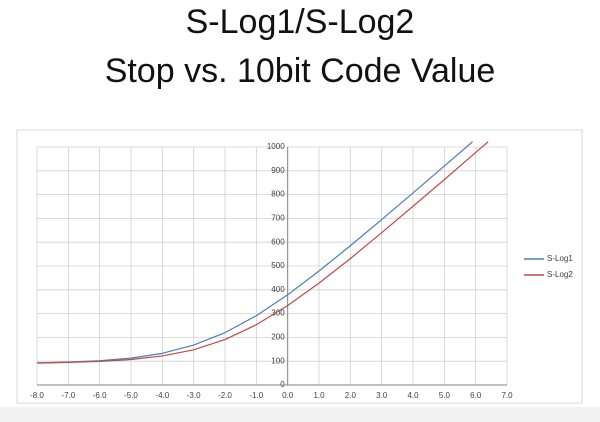 The height and width of the screenshot is (422, 600). I want to click on y-tick-label: 800, so click(278, 194).